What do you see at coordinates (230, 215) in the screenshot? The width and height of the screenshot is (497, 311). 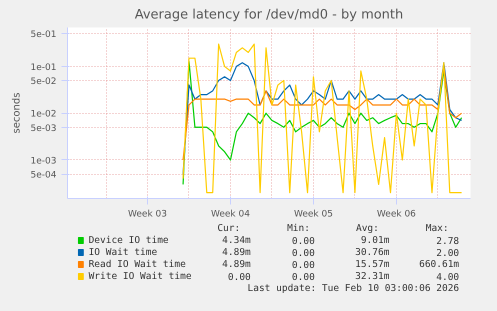 I see `x-tick-label: Week 04` at bounding box center [230, 215].